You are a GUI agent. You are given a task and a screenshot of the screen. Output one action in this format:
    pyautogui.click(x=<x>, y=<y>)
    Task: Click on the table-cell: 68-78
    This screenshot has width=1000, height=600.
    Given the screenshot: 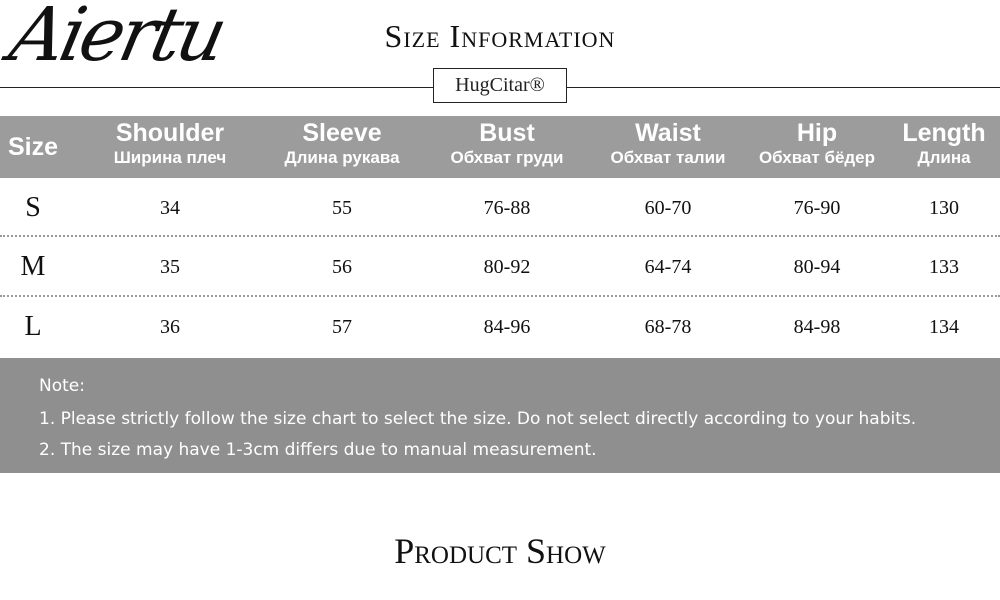 What is the action you would take?
    pyautogui.click(x=668, y=327)
    